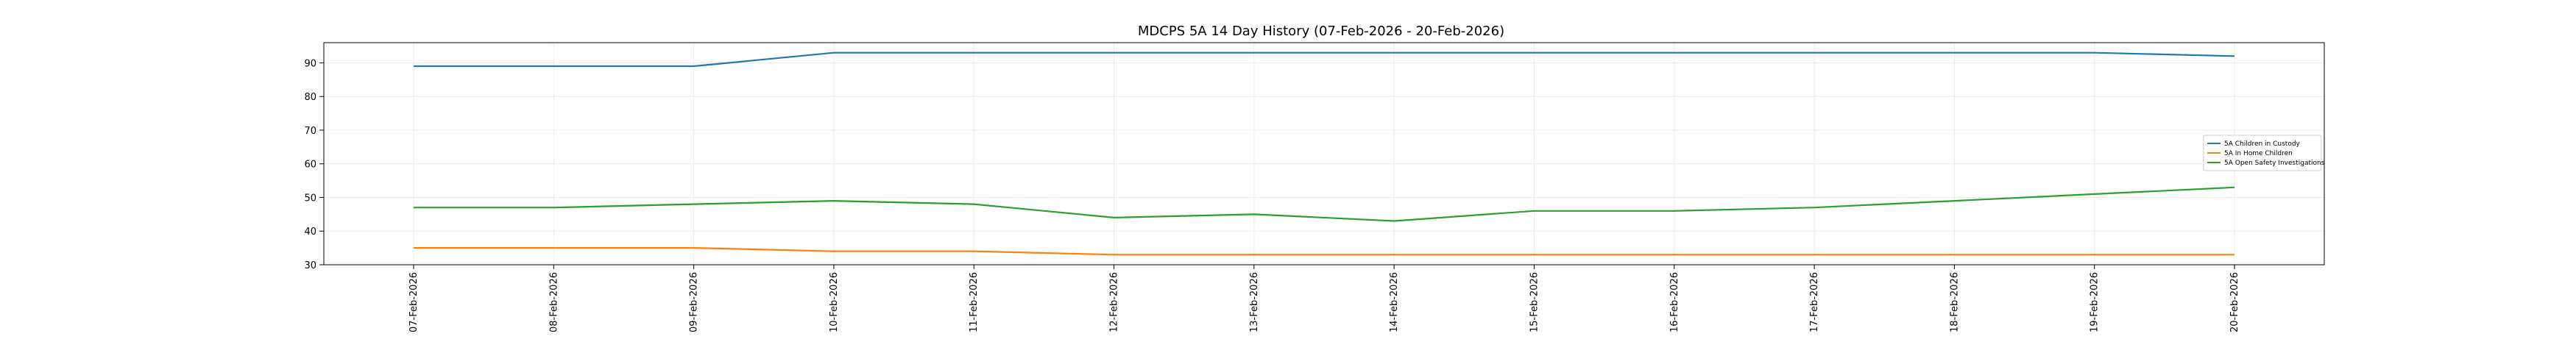  What do you see at coordinates (310, 233) in the screenshot?
I see `y-tick-label: 40` at bounding box center [310, 233].